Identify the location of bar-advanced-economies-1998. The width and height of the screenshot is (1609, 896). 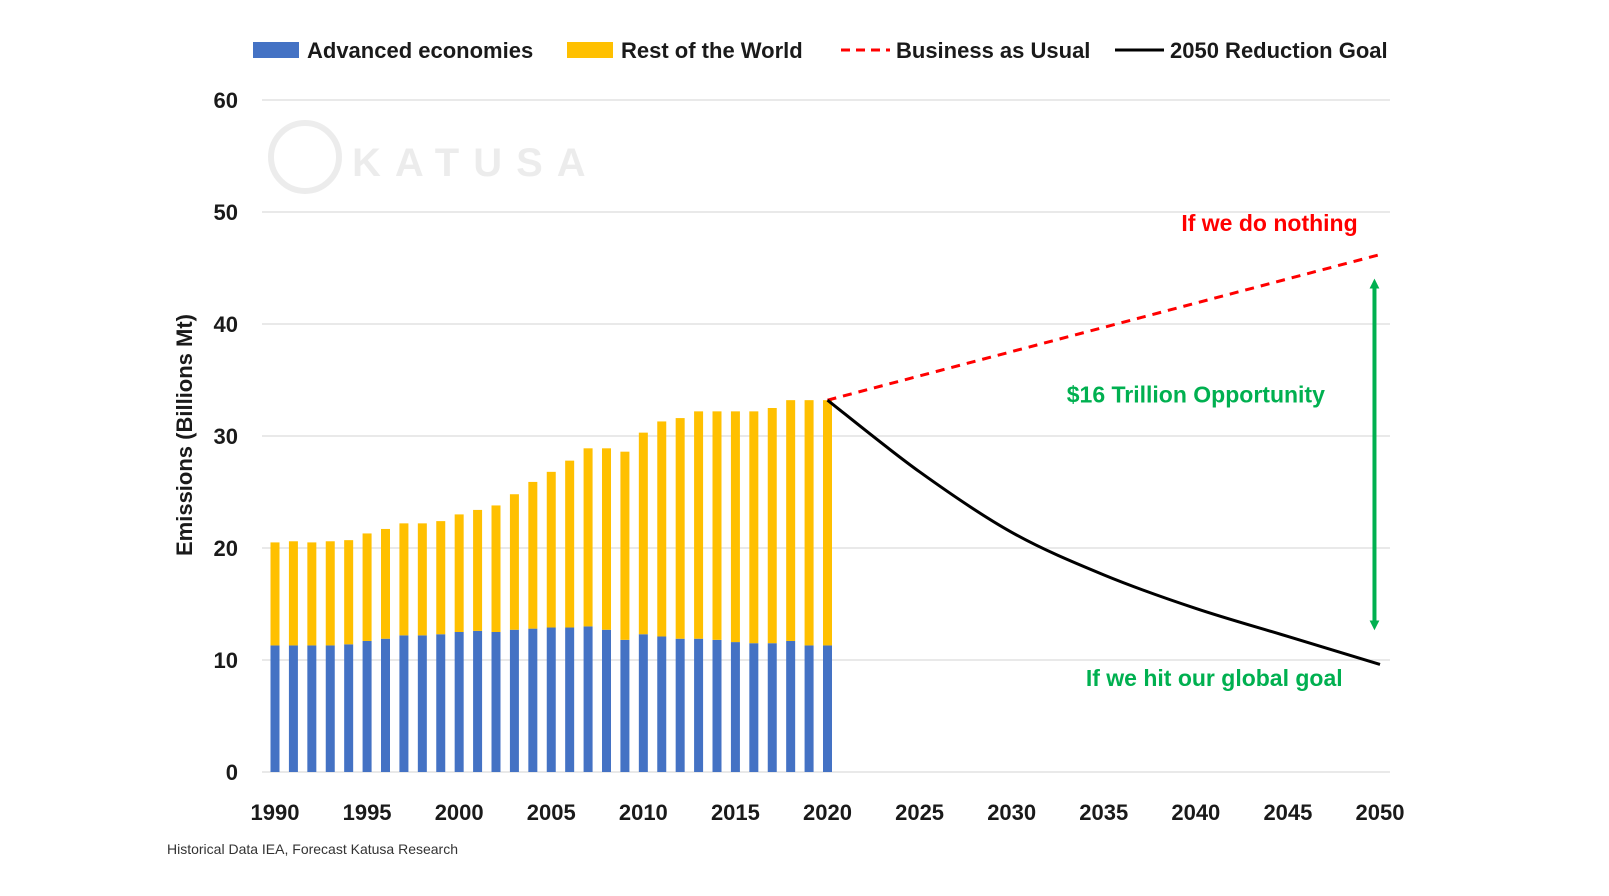
(422, 703).